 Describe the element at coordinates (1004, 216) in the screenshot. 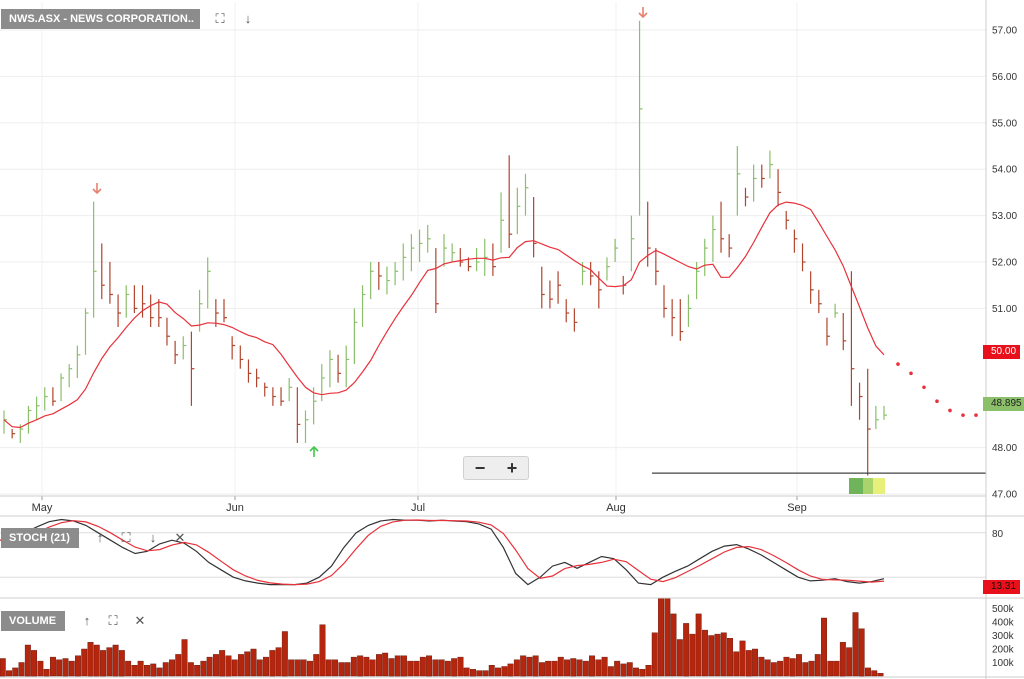

I see `price-tick-label: 53.00` at that location.